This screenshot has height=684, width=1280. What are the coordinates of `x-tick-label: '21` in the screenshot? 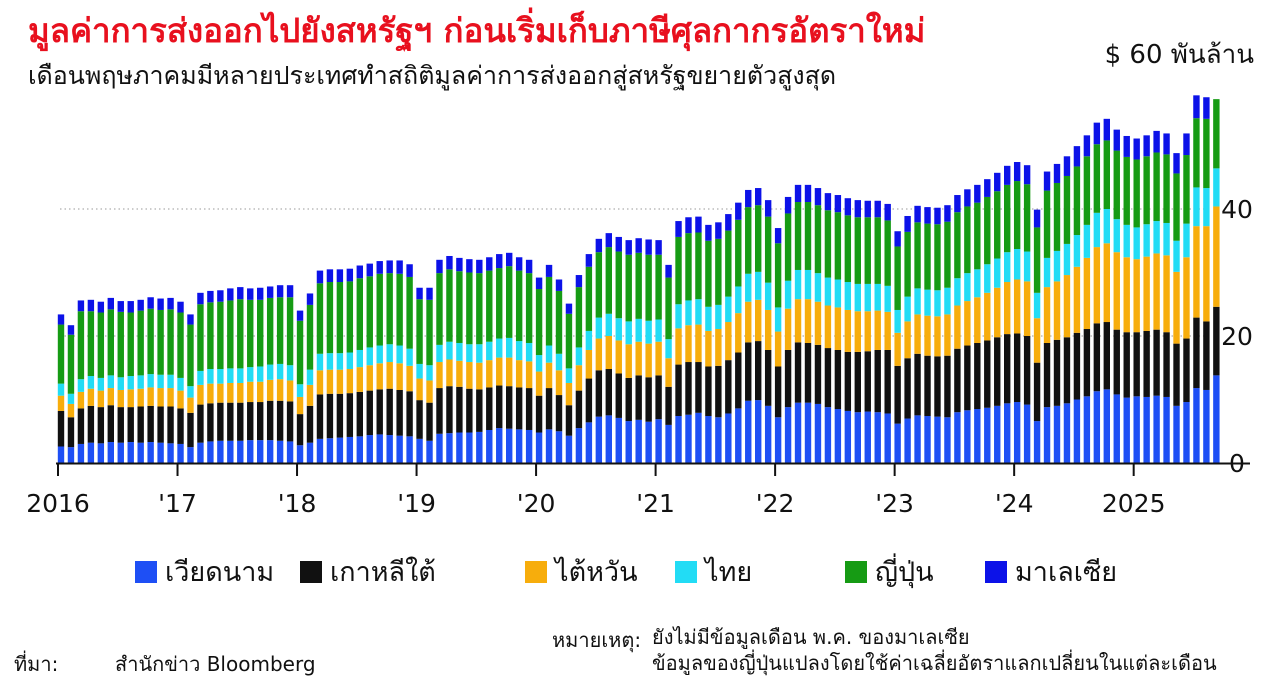 It's located at (655, 503).